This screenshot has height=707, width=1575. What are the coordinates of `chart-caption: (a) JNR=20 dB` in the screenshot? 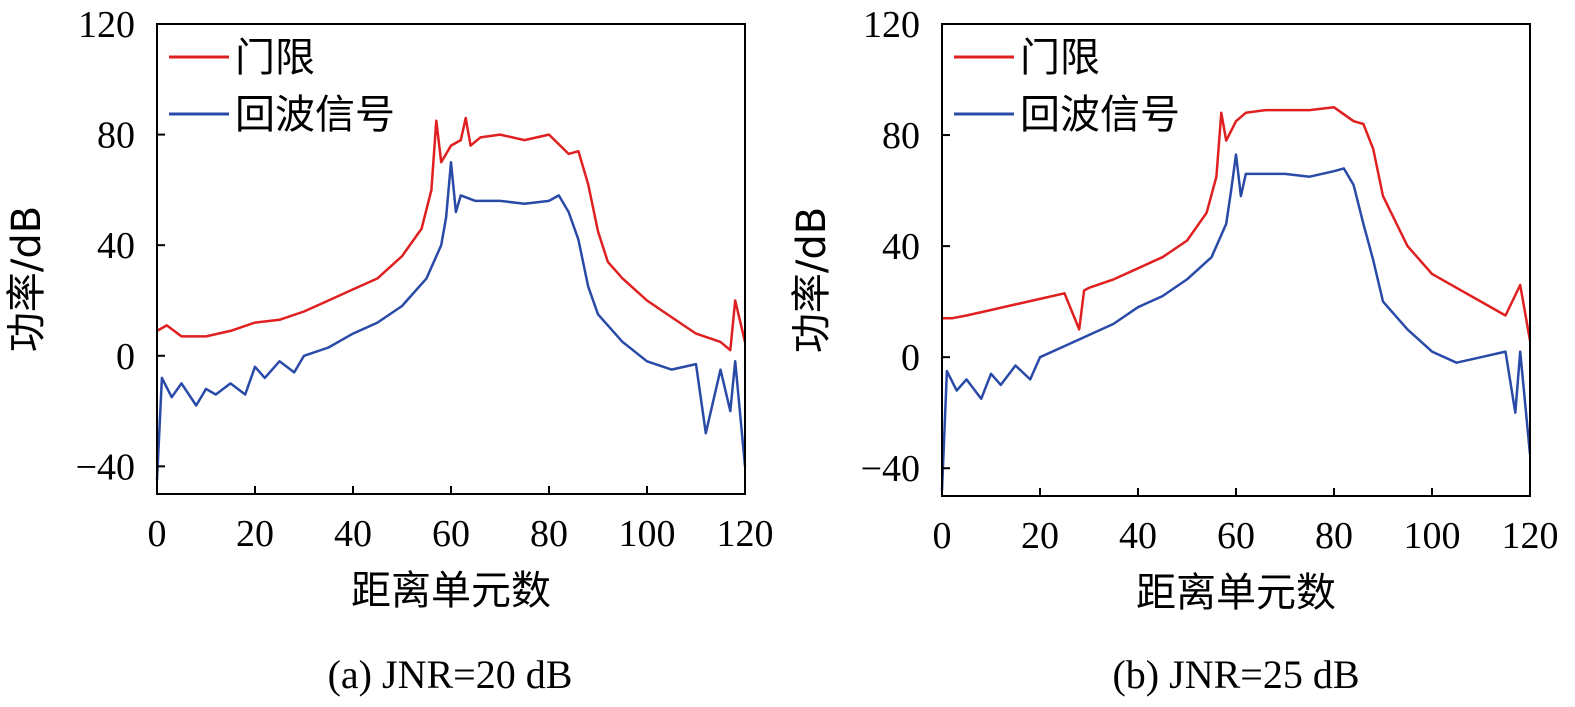 It's located at (450, 674).